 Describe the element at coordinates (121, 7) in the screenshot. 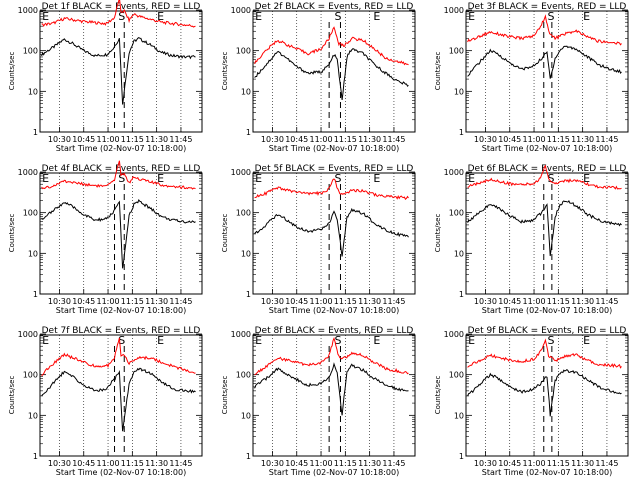

I see `panel-title: Det 1f BLACK = Events, RED = LLD` at that location.